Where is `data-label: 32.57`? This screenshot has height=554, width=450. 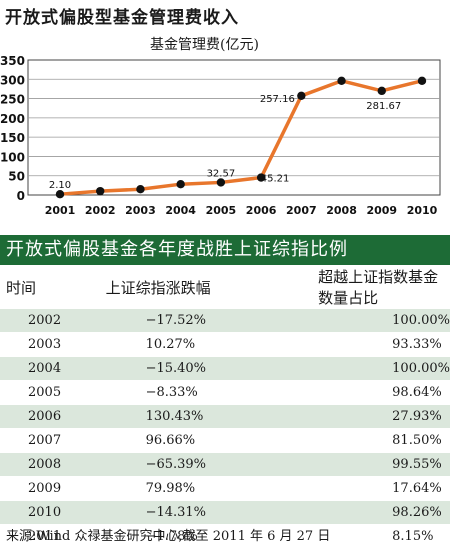
data-label: 32.57 is located at coordinates (221, 173).